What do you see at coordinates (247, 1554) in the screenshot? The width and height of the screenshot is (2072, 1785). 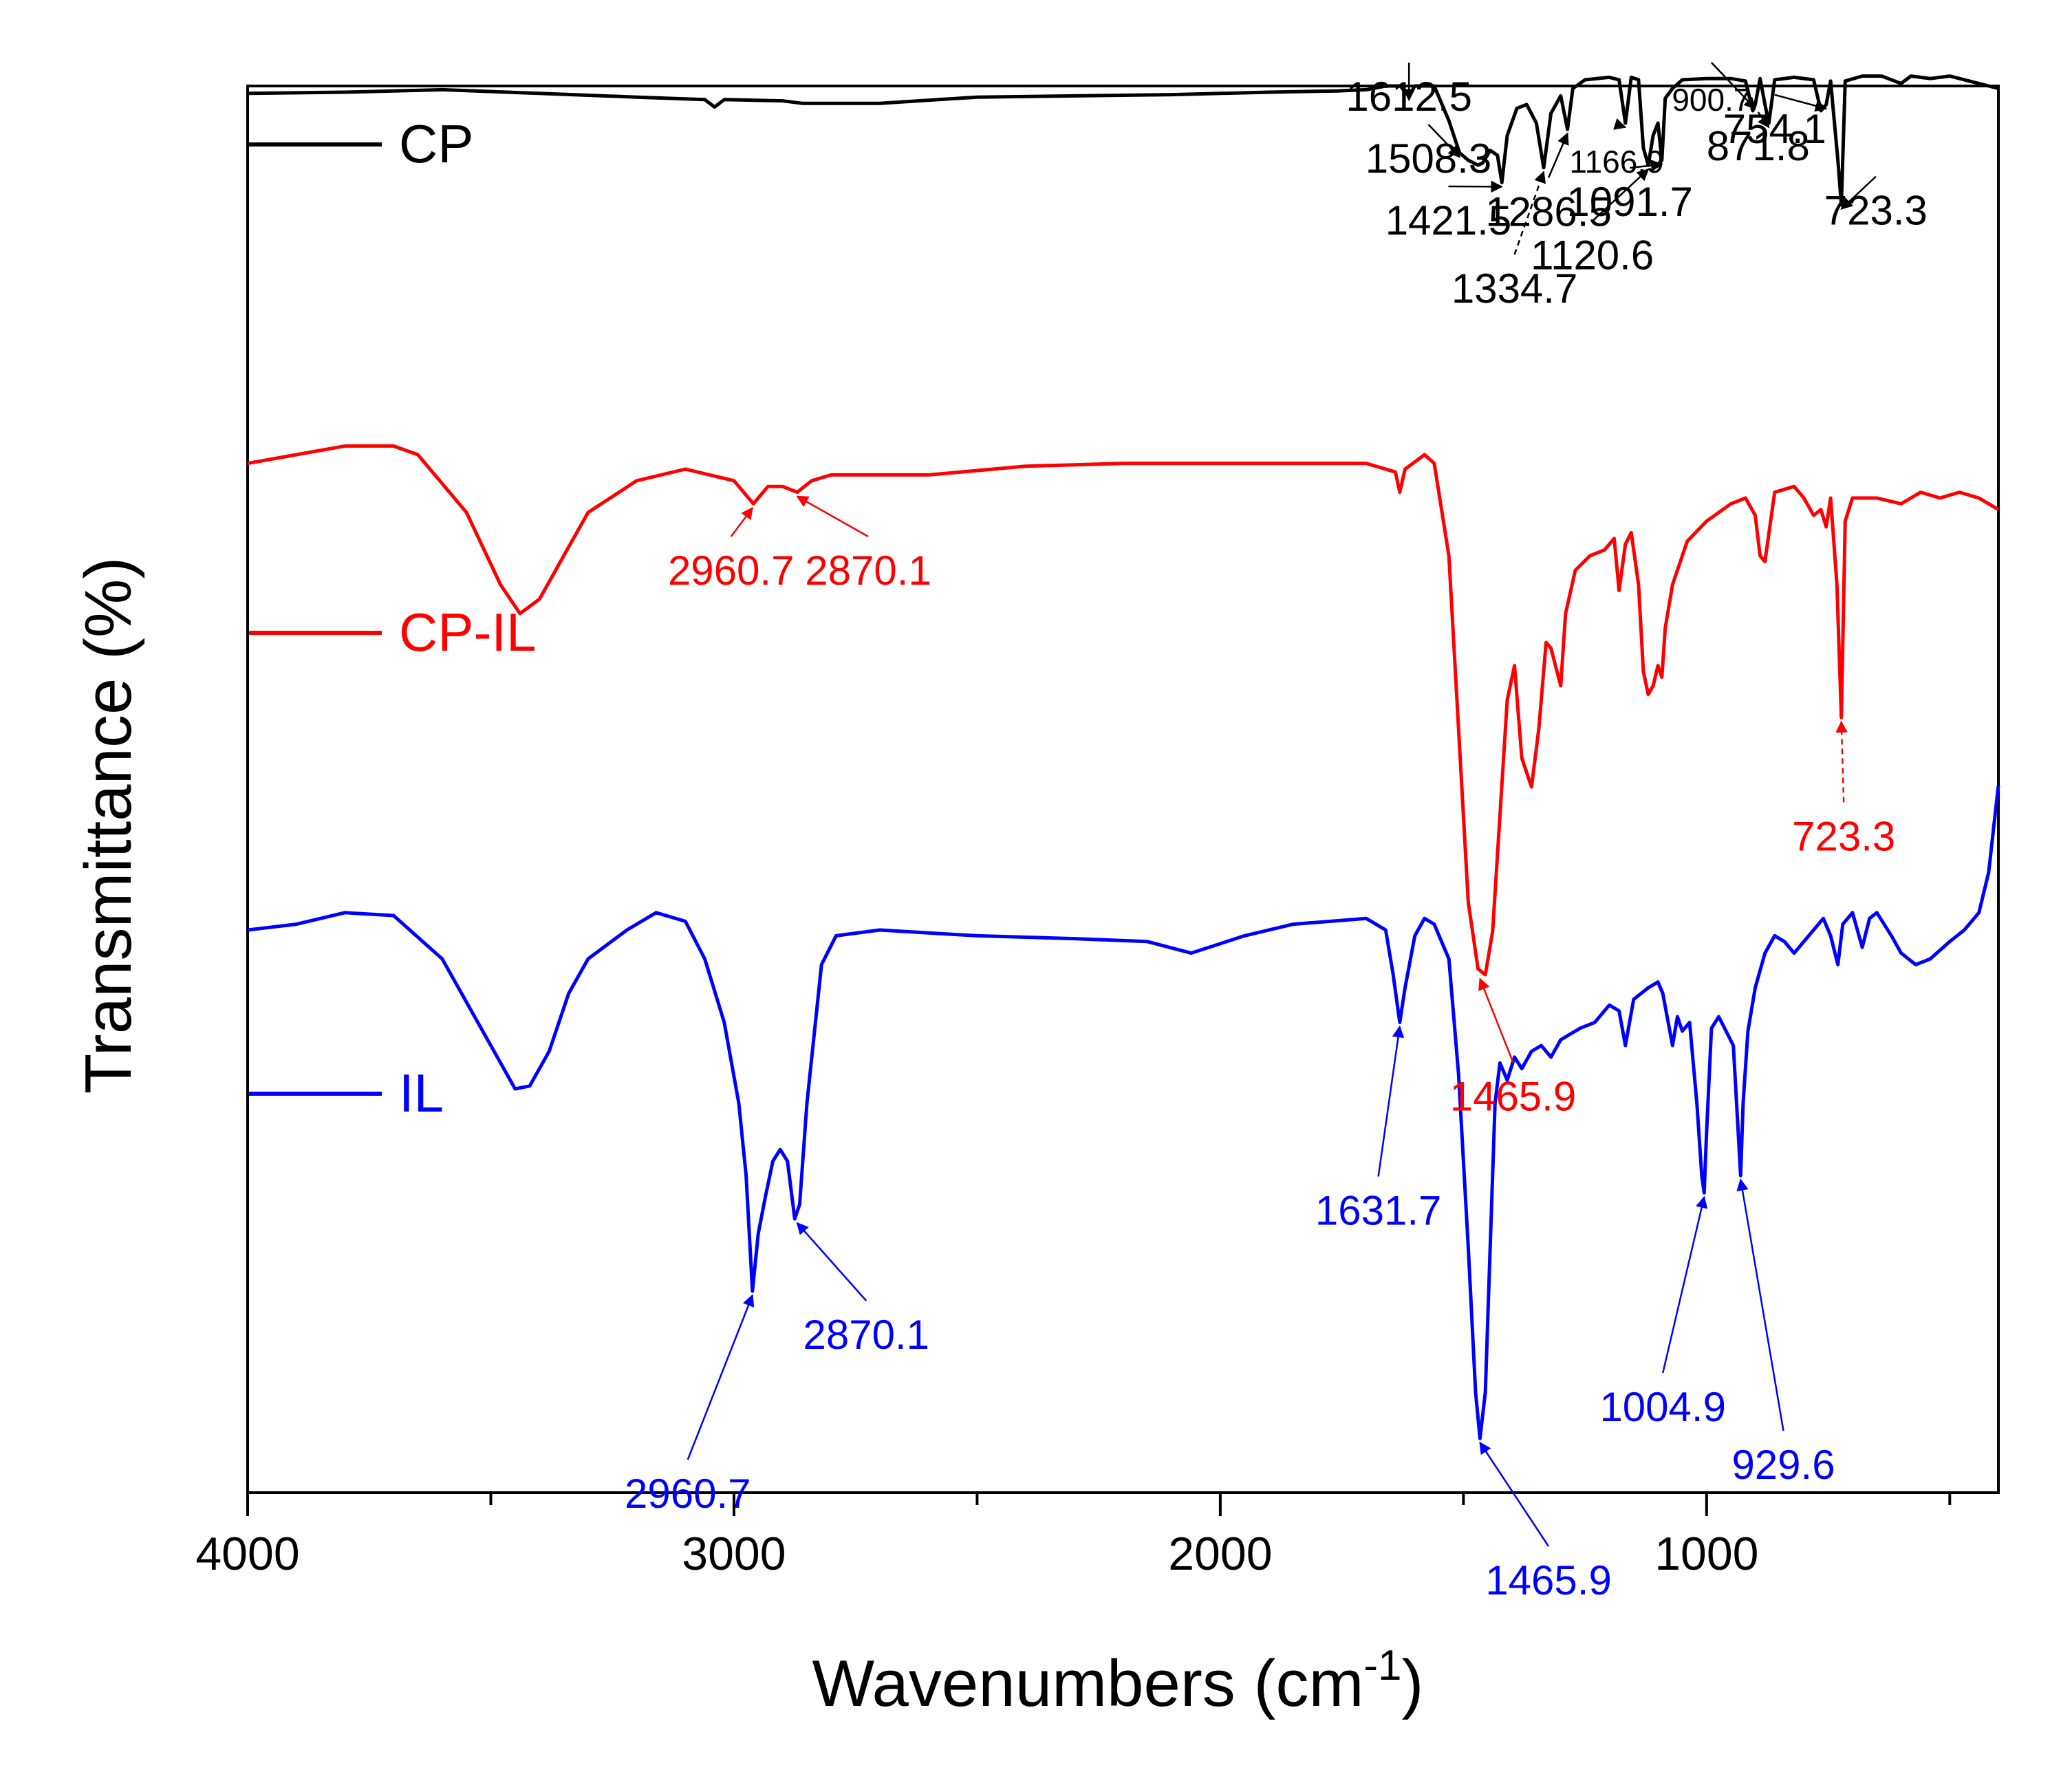 I see `x-tick-label: 4000` at bounding box center [247, 1554].